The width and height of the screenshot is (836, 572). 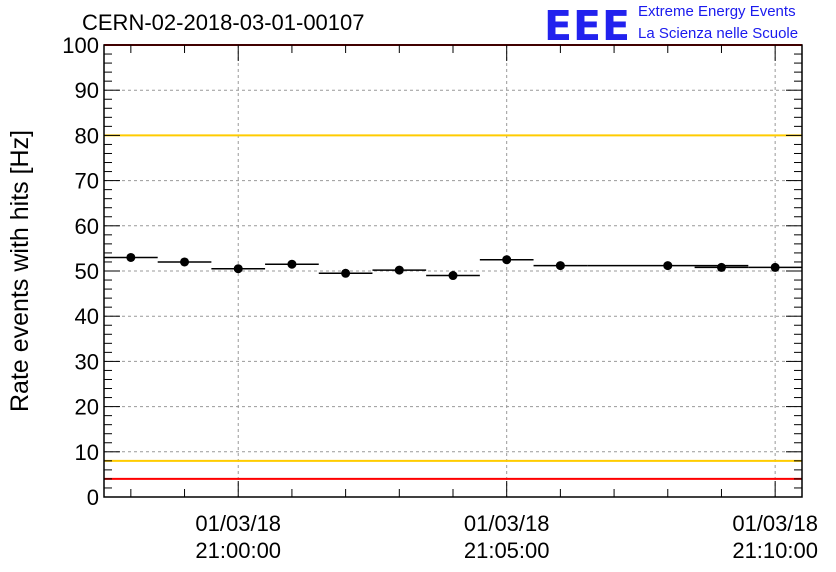 What do you see at coordinates (507, 550) in the screenshot?
I see `x-tick-time-label: 21:05:00` at bounding box center [507, 550].